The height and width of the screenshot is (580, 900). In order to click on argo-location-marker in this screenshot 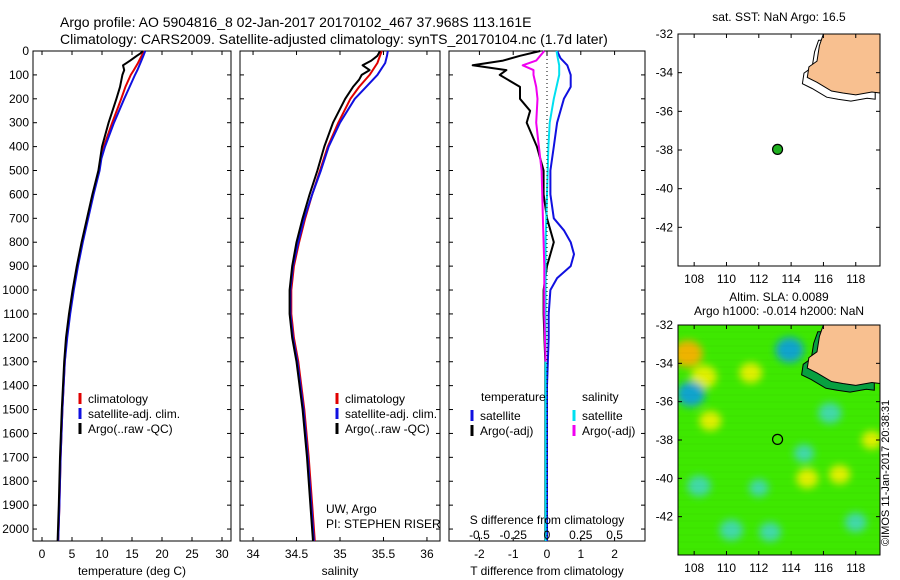, I will do `click(777, 149)`.